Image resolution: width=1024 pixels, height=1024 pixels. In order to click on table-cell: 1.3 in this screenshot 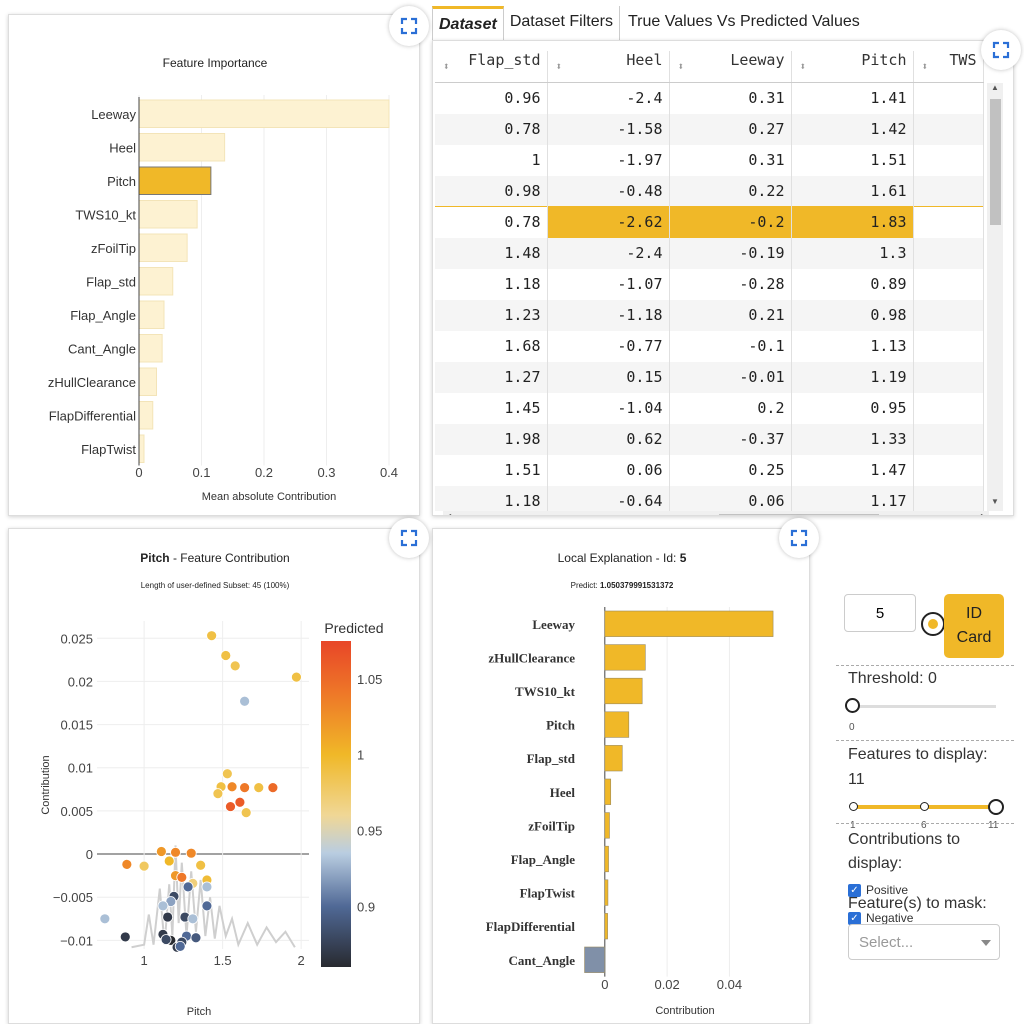, I will do `click(852, 253)`.